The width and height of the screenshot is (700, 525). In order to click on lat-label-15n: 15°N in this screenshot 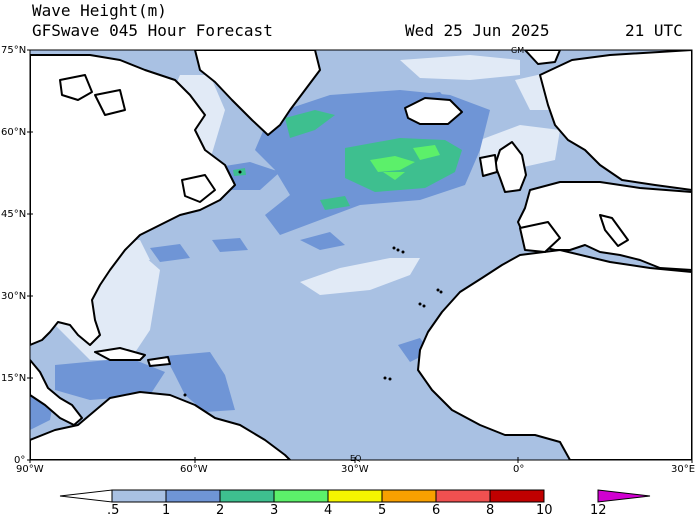, I will do `click(14, 378)`.